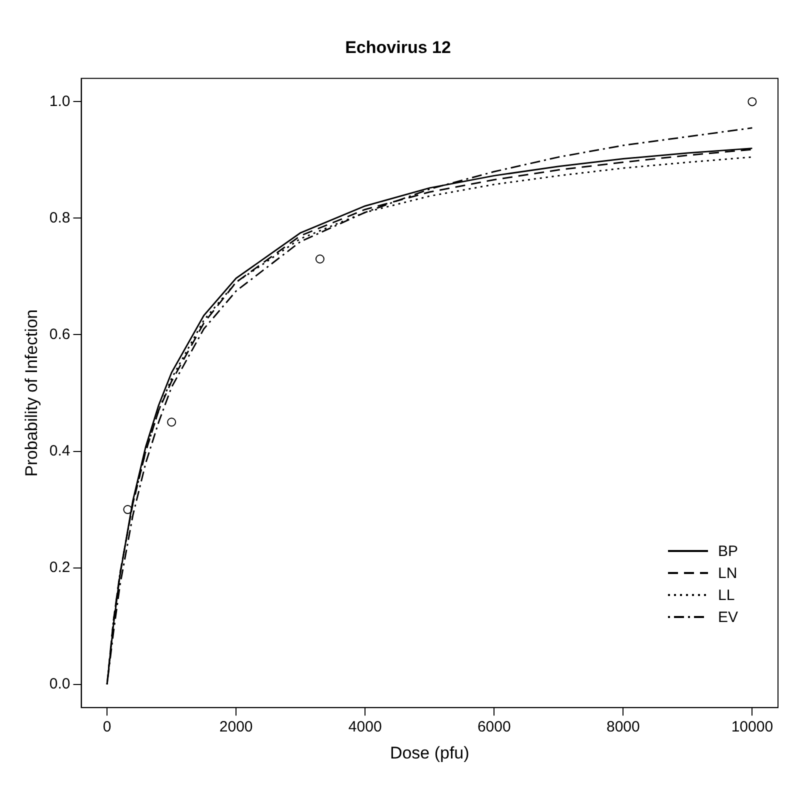 Image resolution: width=809 pixels, height=794 pixels. I want to click on legend-label: LN, so click(728, 573).